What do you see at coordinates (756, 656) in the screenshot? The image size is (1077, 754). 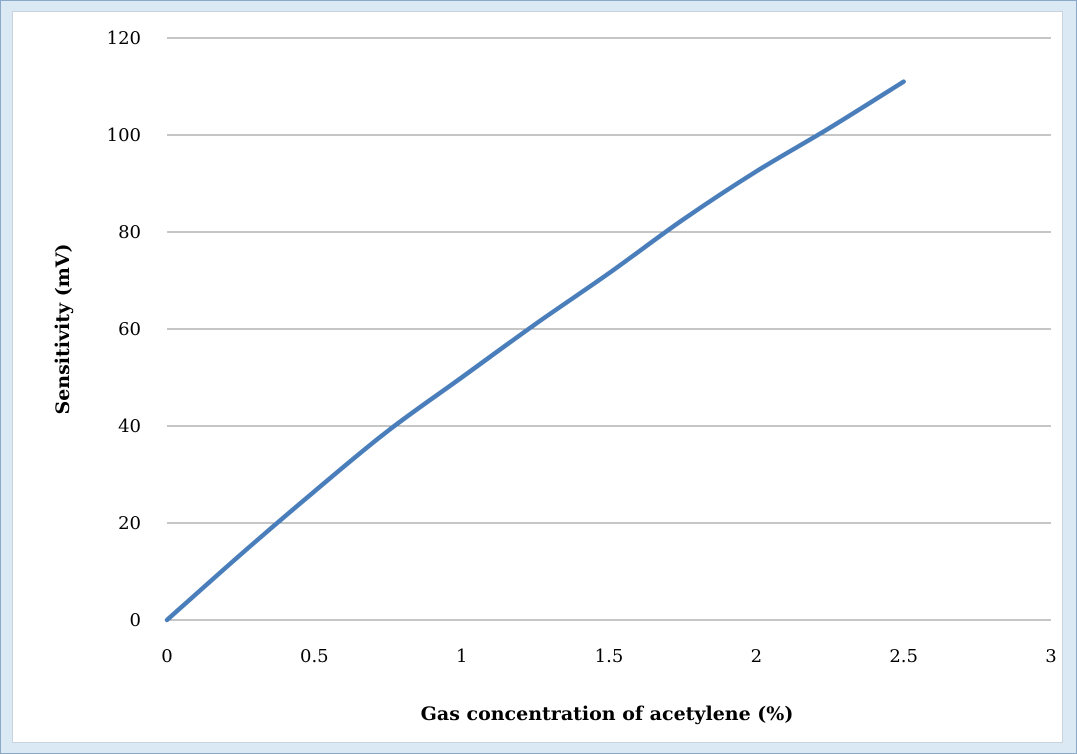 I see `x-tick-label: 2` at bounding box center [756, 656].